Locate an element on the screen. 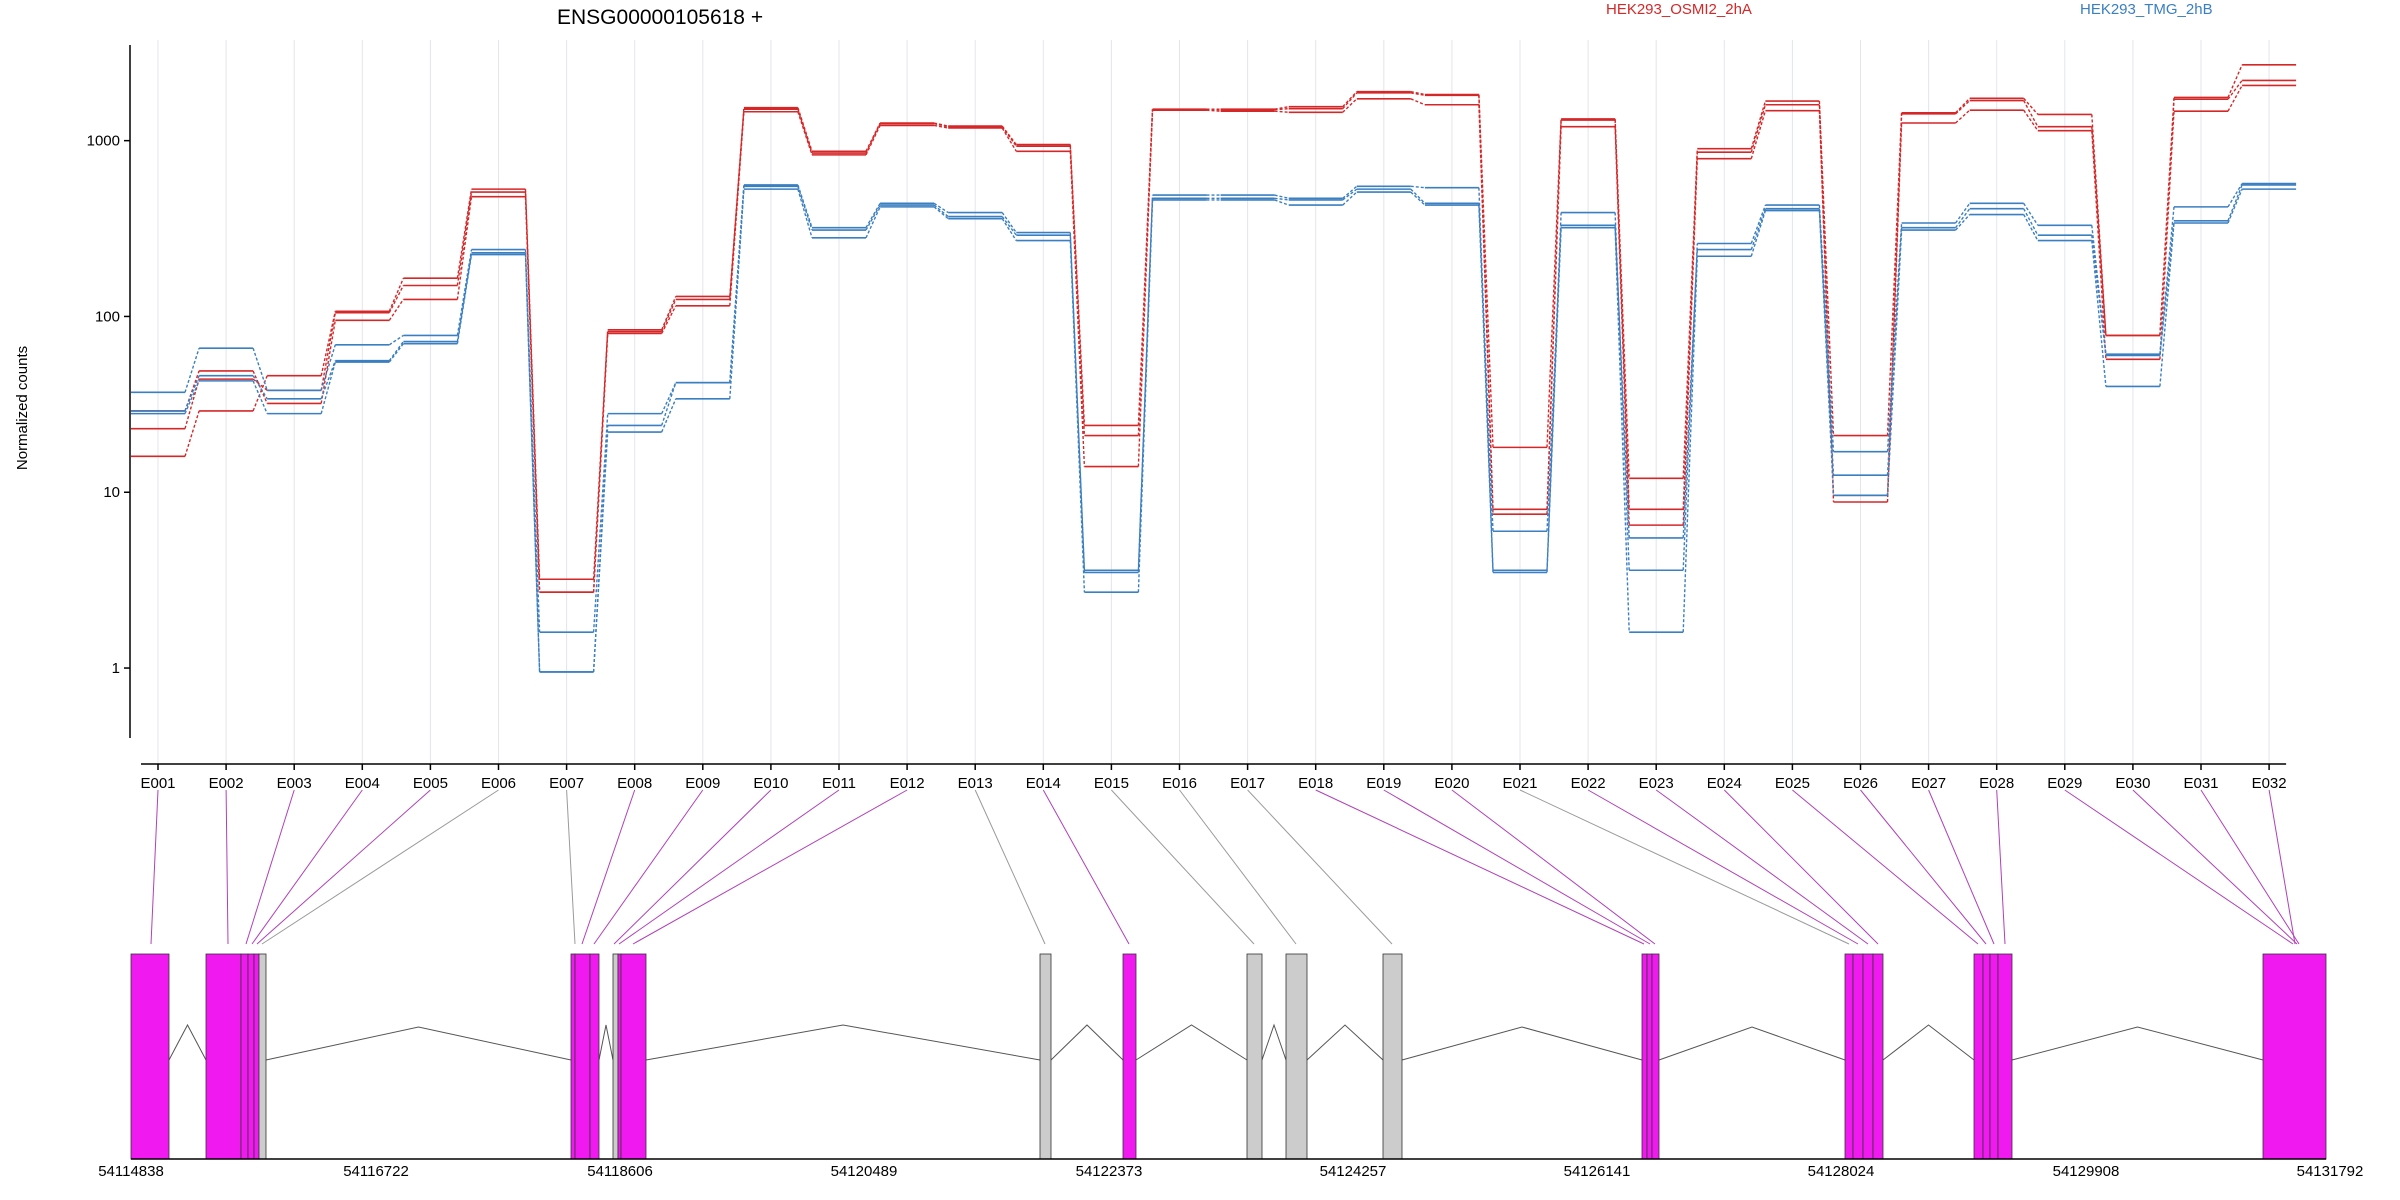  x-tick-label: E018 is located at coordinates (1315, 783).